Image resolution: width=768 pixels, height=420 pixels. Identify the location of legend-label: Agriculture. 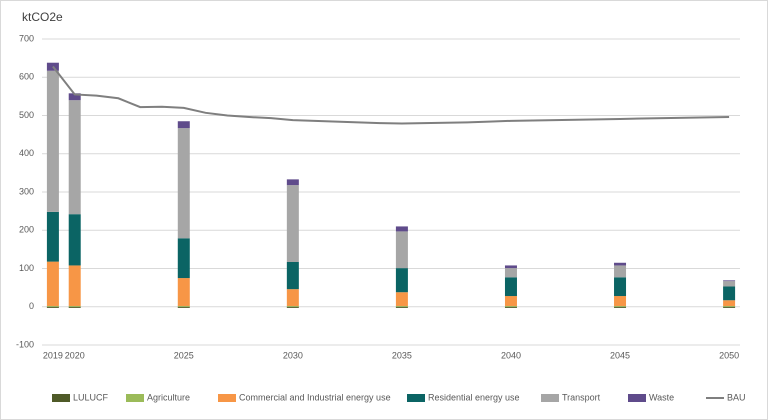
(168, 397).